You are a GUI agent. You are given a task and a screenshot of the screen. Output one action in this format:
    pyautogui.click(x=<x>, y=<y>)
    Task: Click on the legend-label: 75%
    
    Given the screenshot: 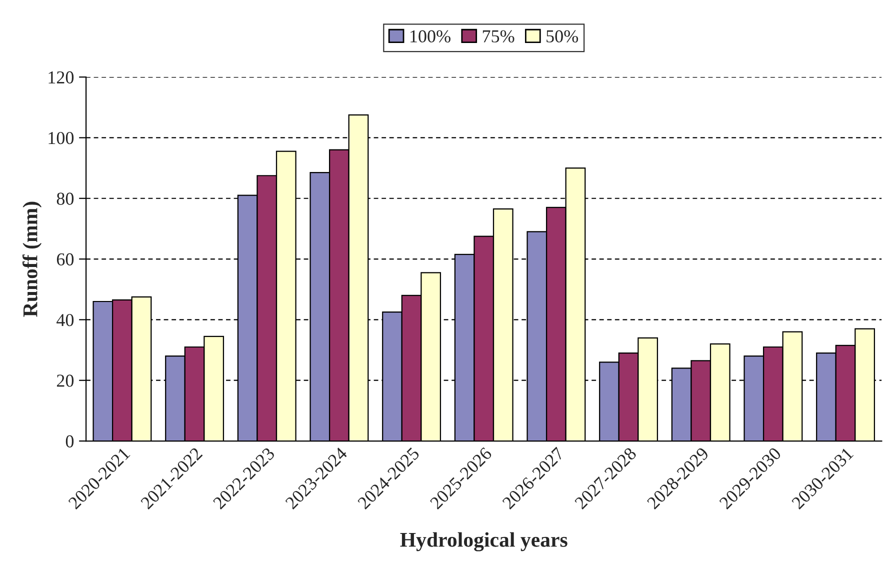 What is the action you would take?
    pyautogui.click(x=498, y=36)
    